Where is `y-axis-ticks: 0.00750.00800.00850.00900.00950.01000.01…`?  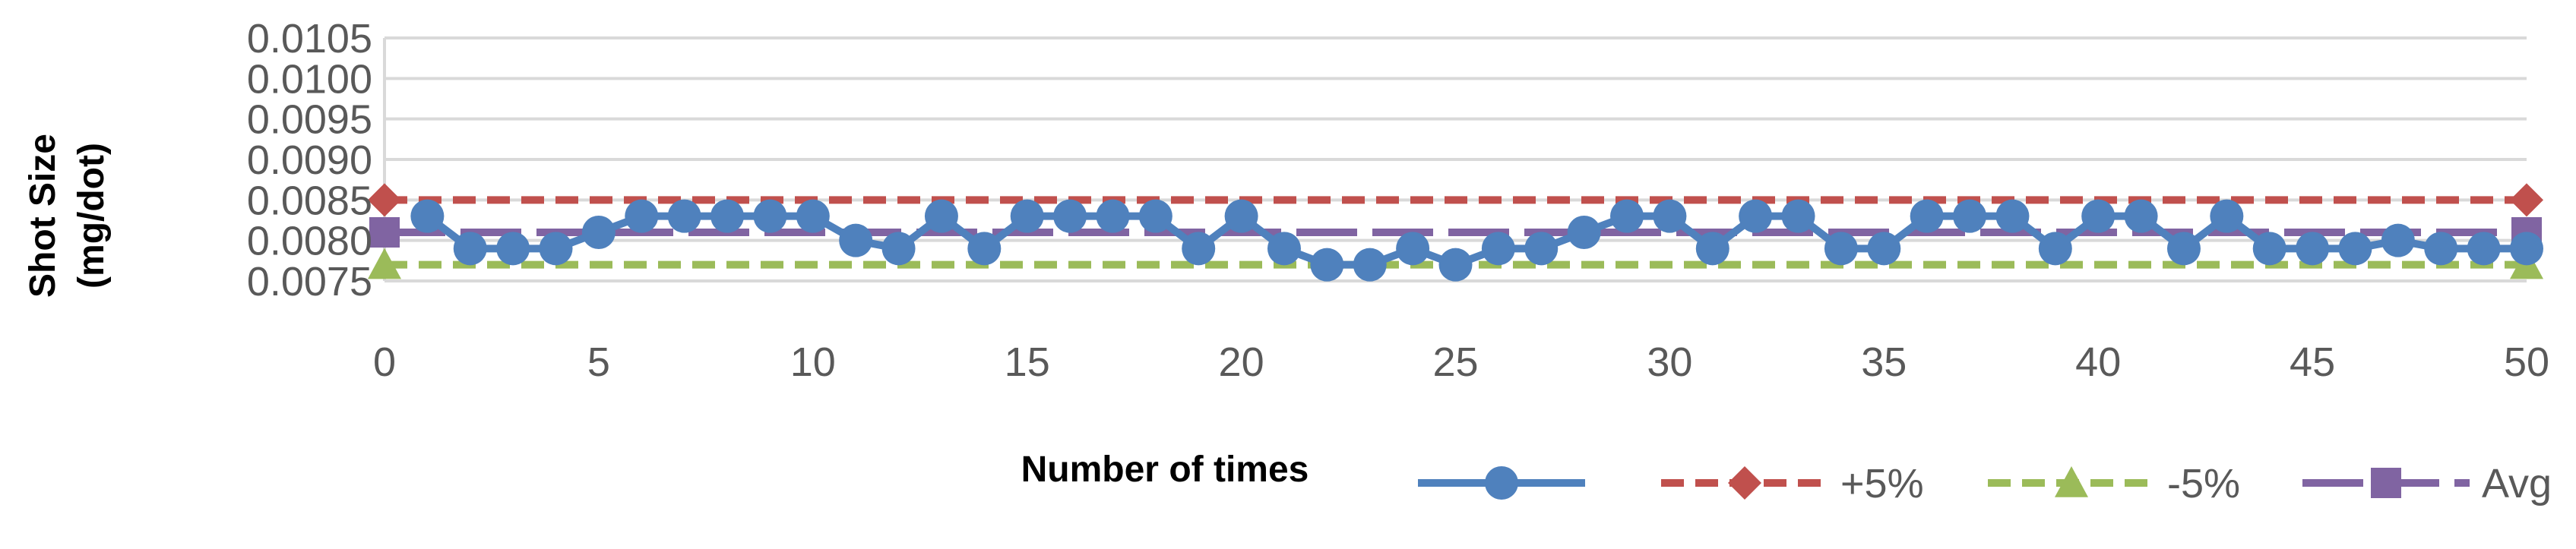 y-axis-ticks: 0.00750.00800.00850.00900.00950.01000.01… is located at coordinates (309, 160).